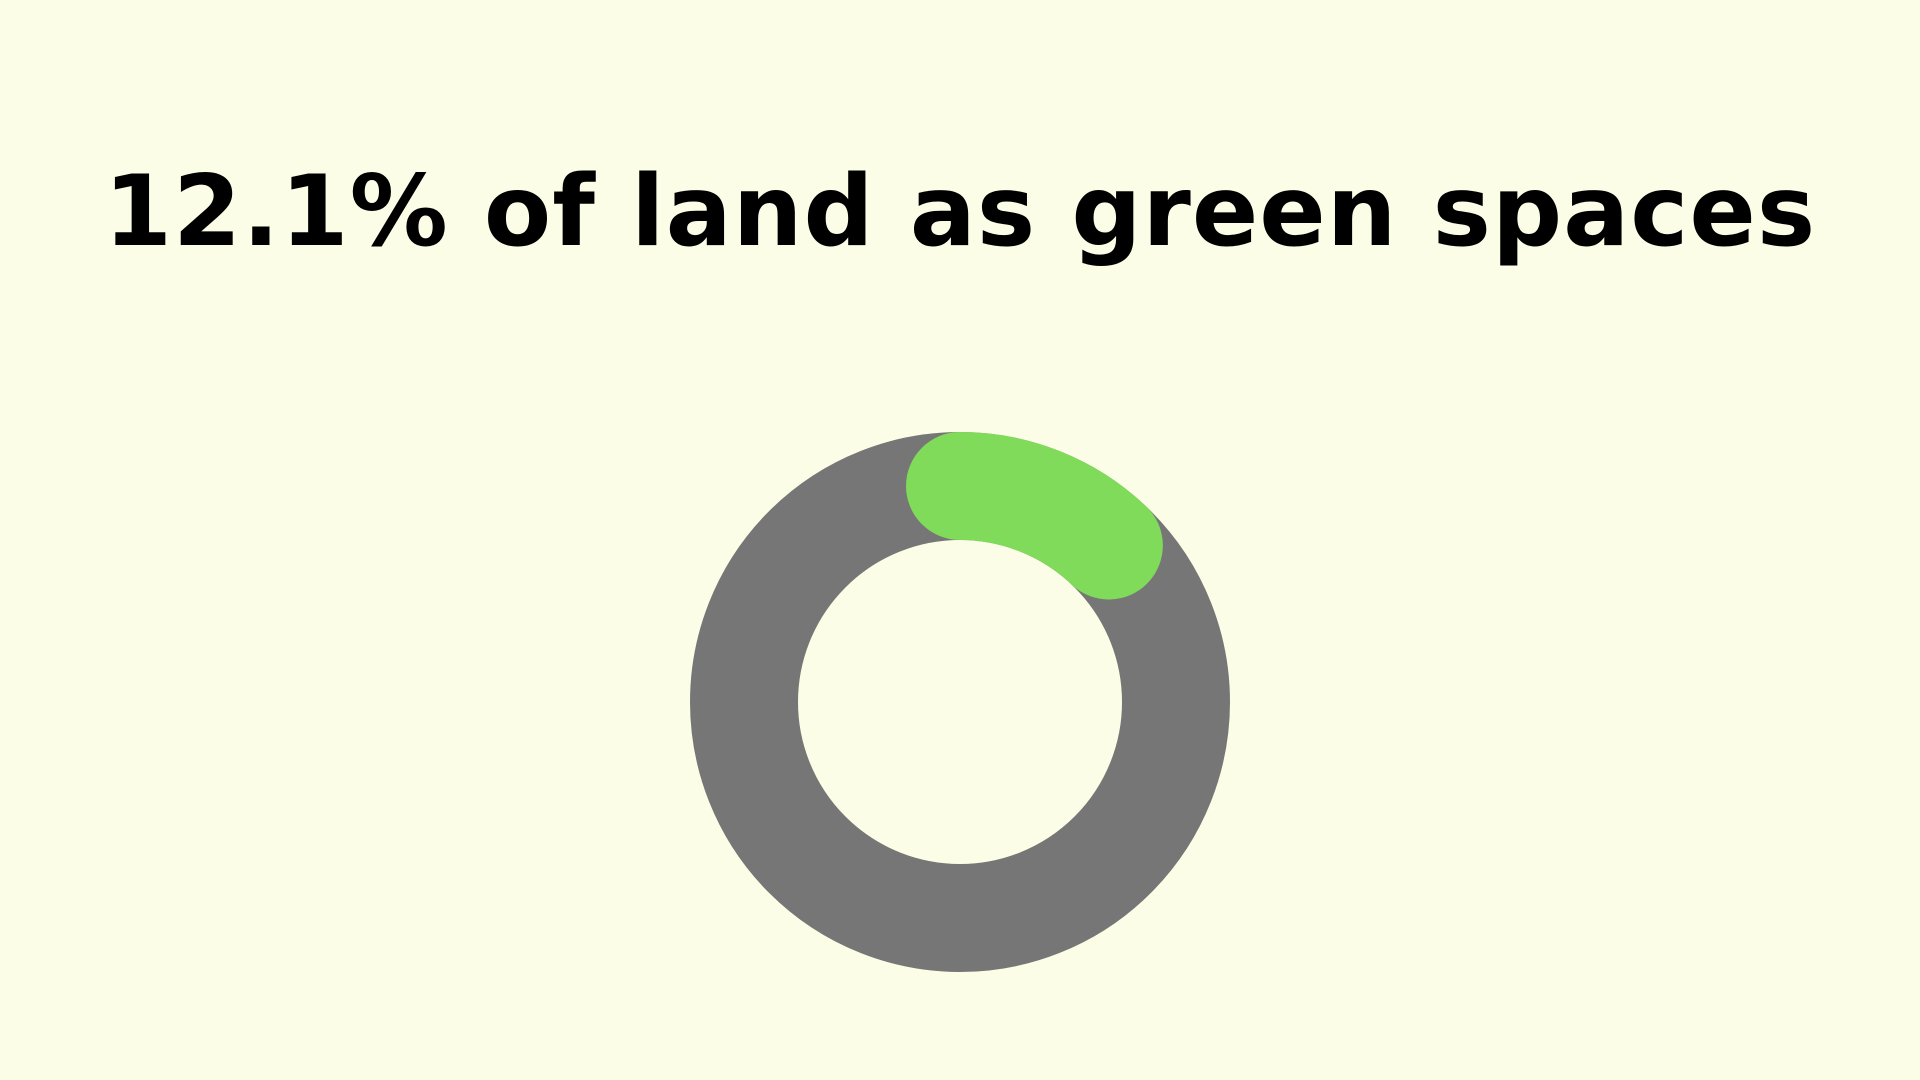 This screenshot has height=1080, width=1920. I want to click on donut-progress-arc, so click(1034, 516).